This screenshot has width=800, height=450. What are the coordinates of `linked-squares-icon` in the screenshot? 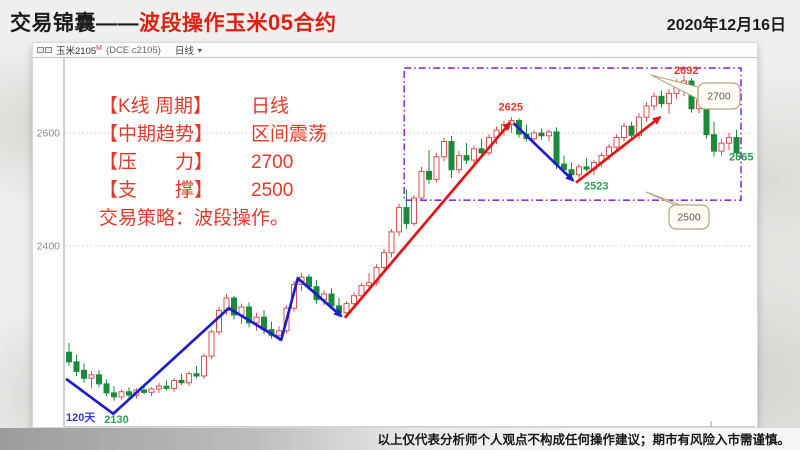 It's located at (44, 50).